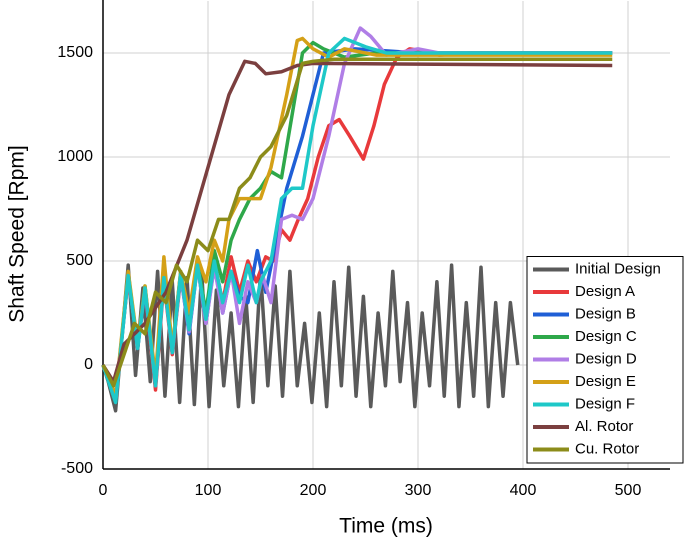 This screenshot has height=543, width=685. What do you see at coordinates (607, 448) in the screenshot?
I see `legend-label: Cu. Rotor` at bounding box center [607, 448].